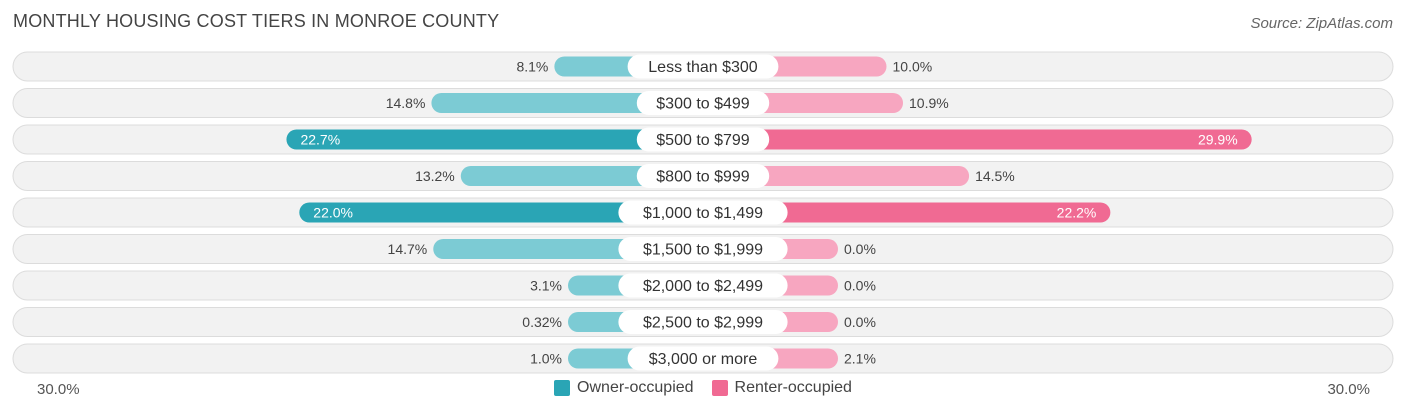 Image resolution: width=1406 pixels, height=414 pixels. What do you see at coordinates (929, 103) in the screenshot?
I see `renter-value-label: 10.9%` at bounding box center [929, 103].